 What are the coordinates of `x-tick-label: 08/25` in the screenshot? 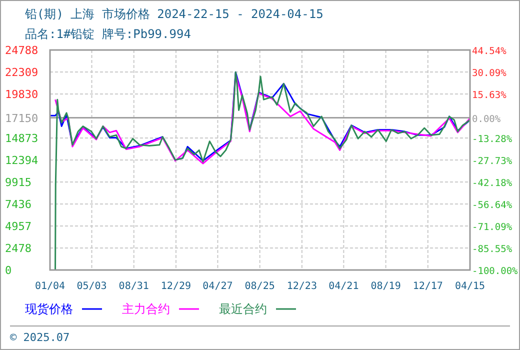 It's located at (259, 286).